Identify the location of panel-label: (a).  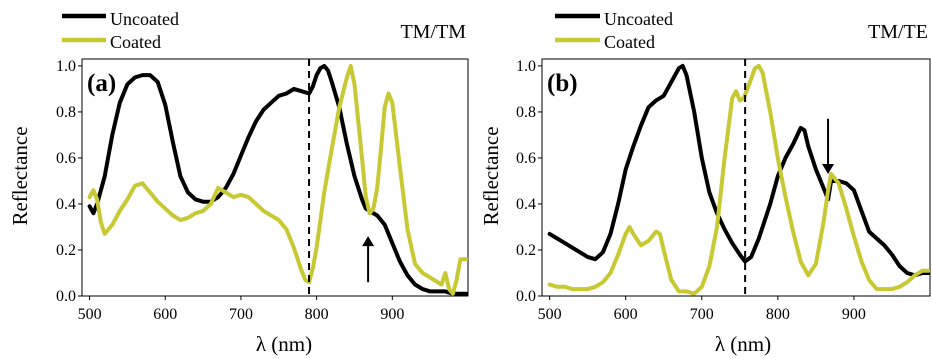
(101, 83).